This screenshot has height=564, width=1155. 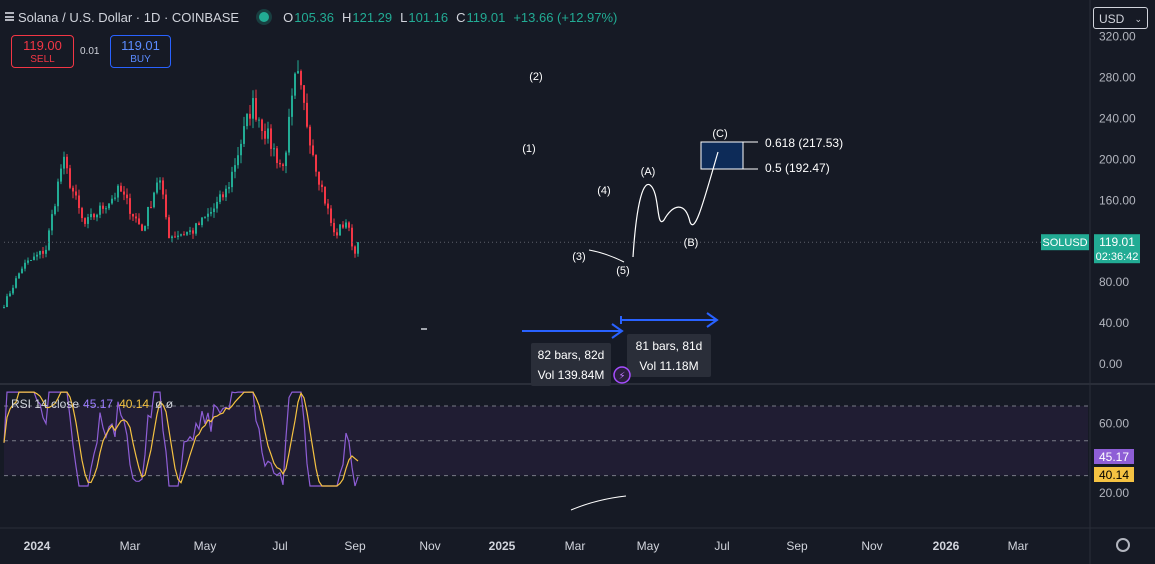 I want to click on wave-label: (2), so click(x=535, y=77).